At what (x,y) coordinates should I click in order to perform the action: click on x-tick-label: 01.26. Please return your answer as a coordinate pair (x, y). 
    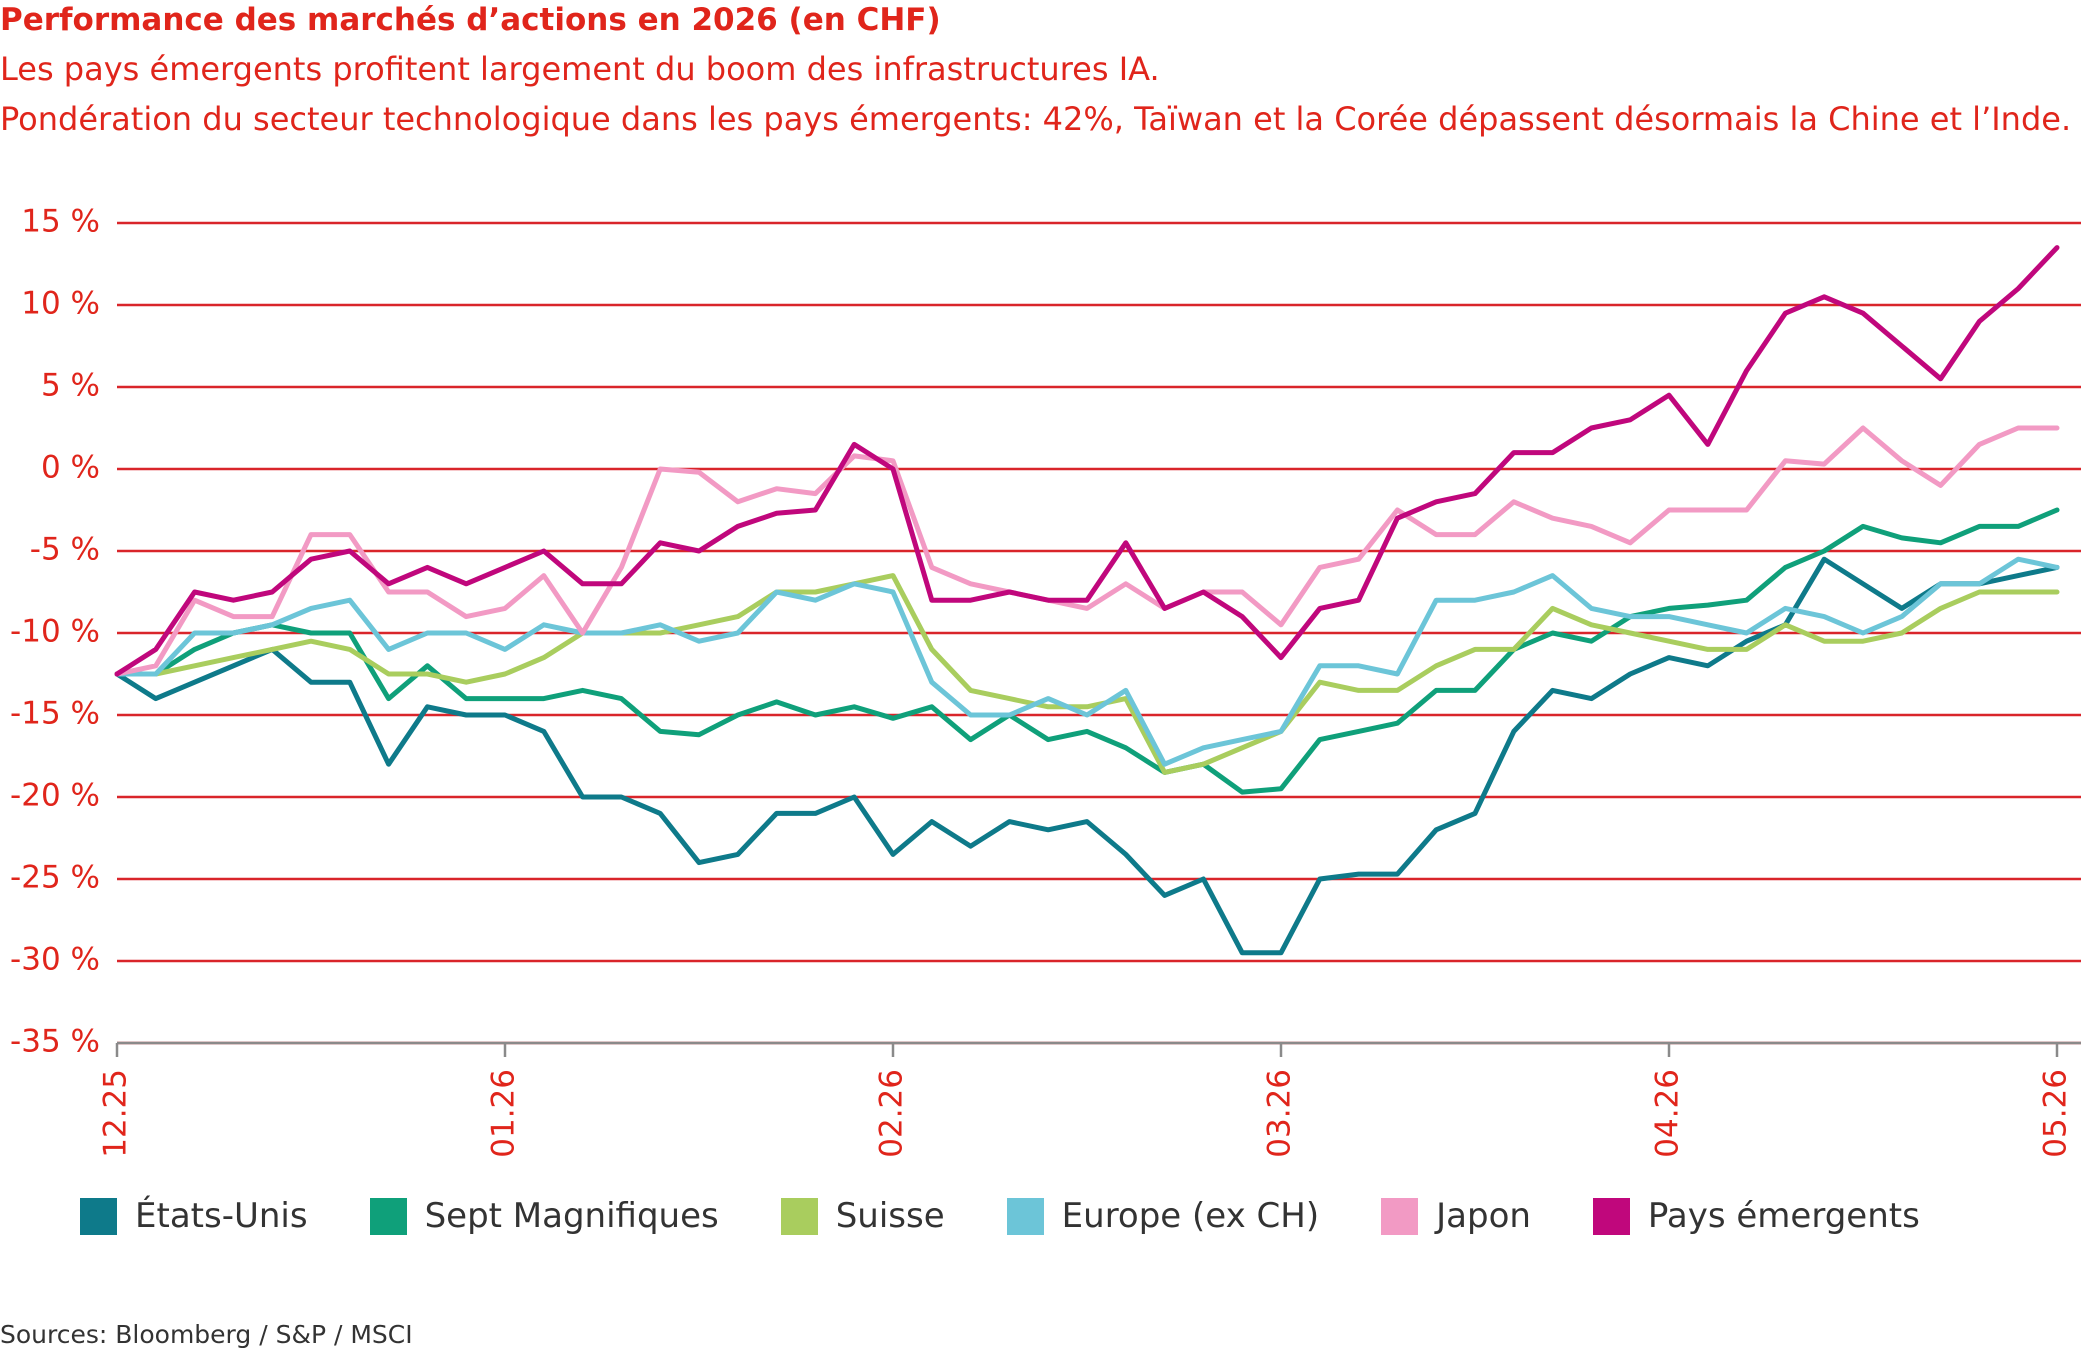
    Looking at the image, I should click on (504, 1113).